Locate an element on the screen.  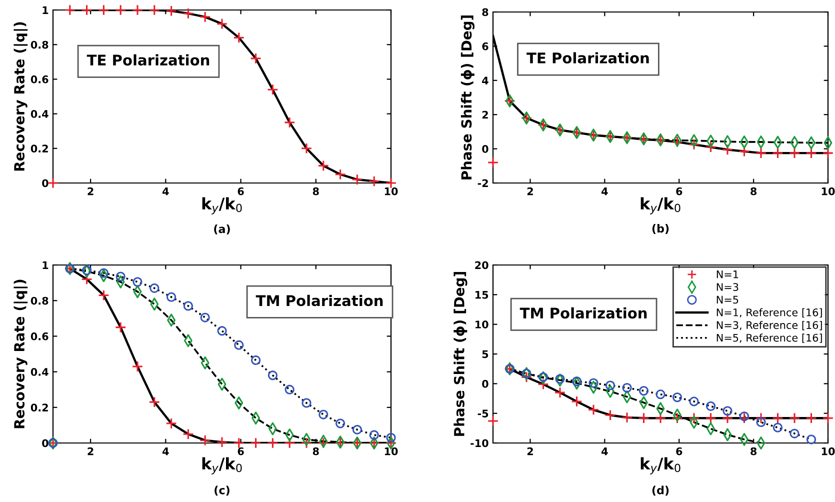
text: (d) is located at coordinates (660, 491).